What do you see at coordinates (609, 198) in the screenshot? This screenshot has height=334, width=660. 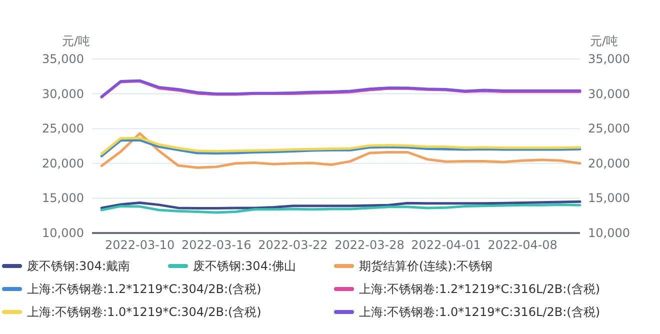 I see `y2-tick-label: 15,000` at bounding box center [609, 198].